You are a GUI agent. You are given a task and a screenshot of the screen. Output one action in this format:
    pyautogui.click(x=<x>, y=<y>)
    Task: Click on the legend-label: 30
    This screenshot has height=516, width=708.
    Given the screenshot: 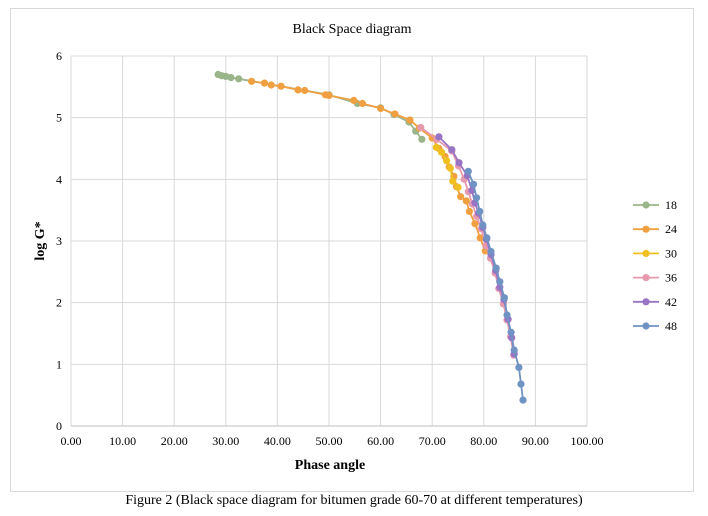 What is the action you would take?
    pyautogui.click(x=671, y=253)
    